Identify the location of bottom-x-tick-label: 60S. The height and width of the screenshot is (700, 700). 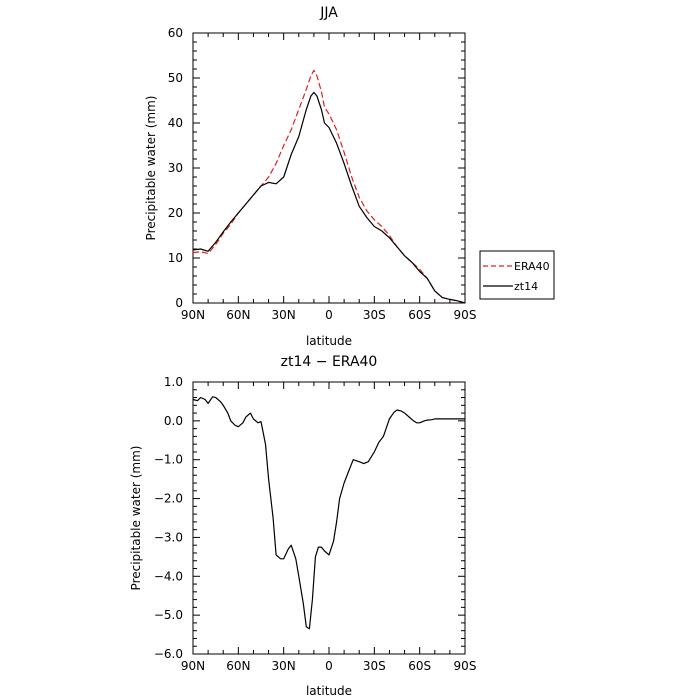
(419, 666).